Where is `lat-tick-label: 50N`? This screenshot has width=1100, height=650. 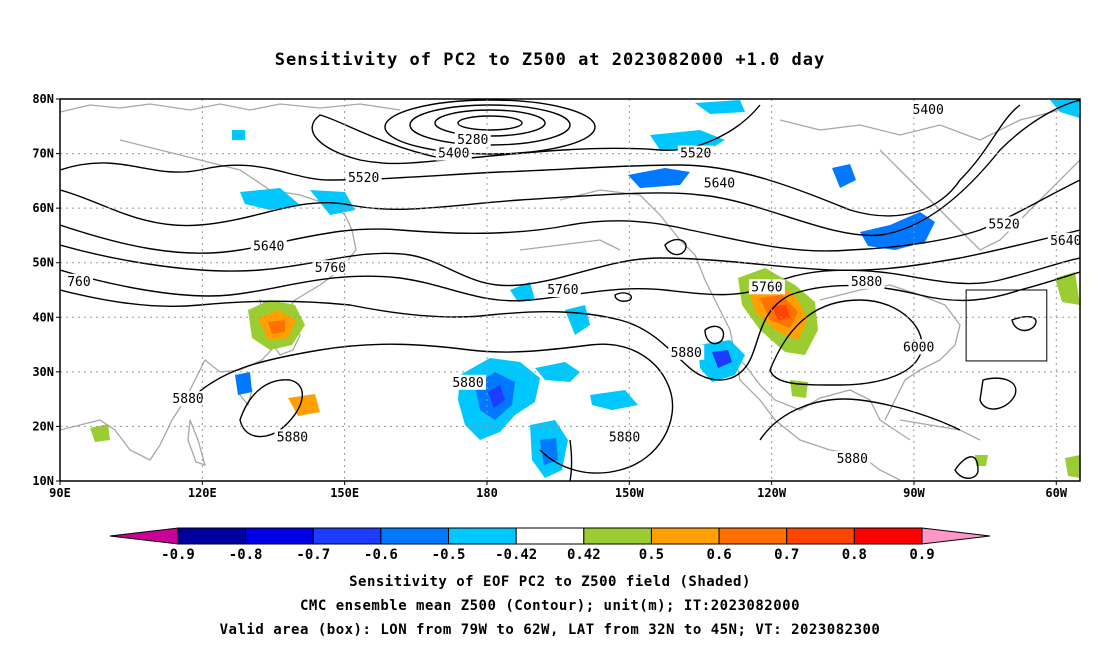
lat-tick-label: 50N is located at coordinates (43, 263).